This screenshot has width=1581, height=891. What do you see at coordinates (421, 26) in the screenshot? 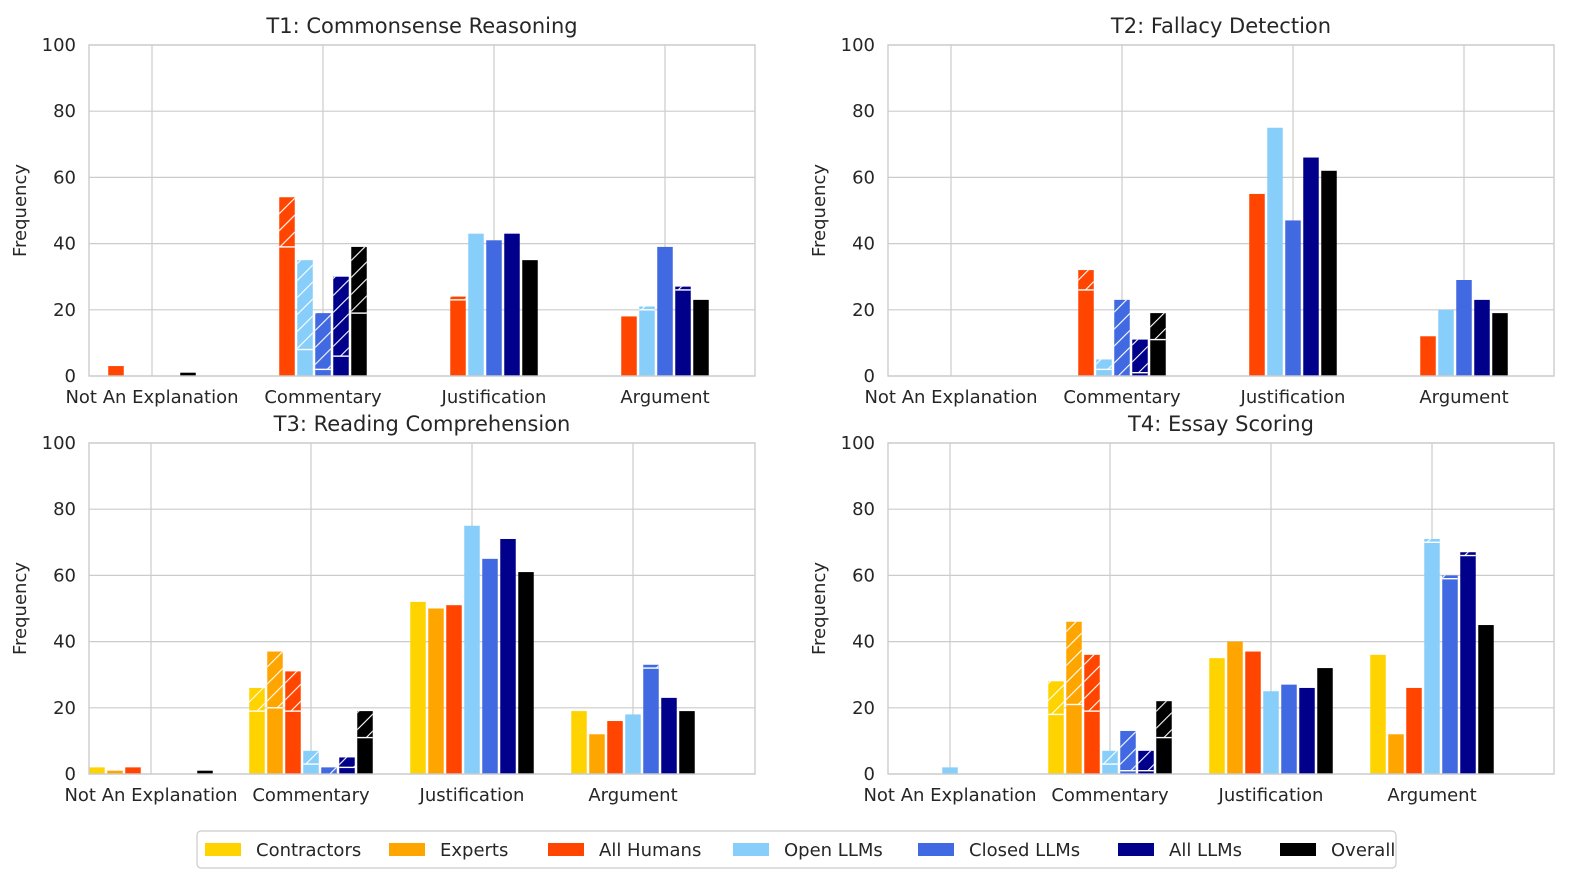
I see `chart-title: T1: Commonsense Reasoning` at bounding box center [421, 26].